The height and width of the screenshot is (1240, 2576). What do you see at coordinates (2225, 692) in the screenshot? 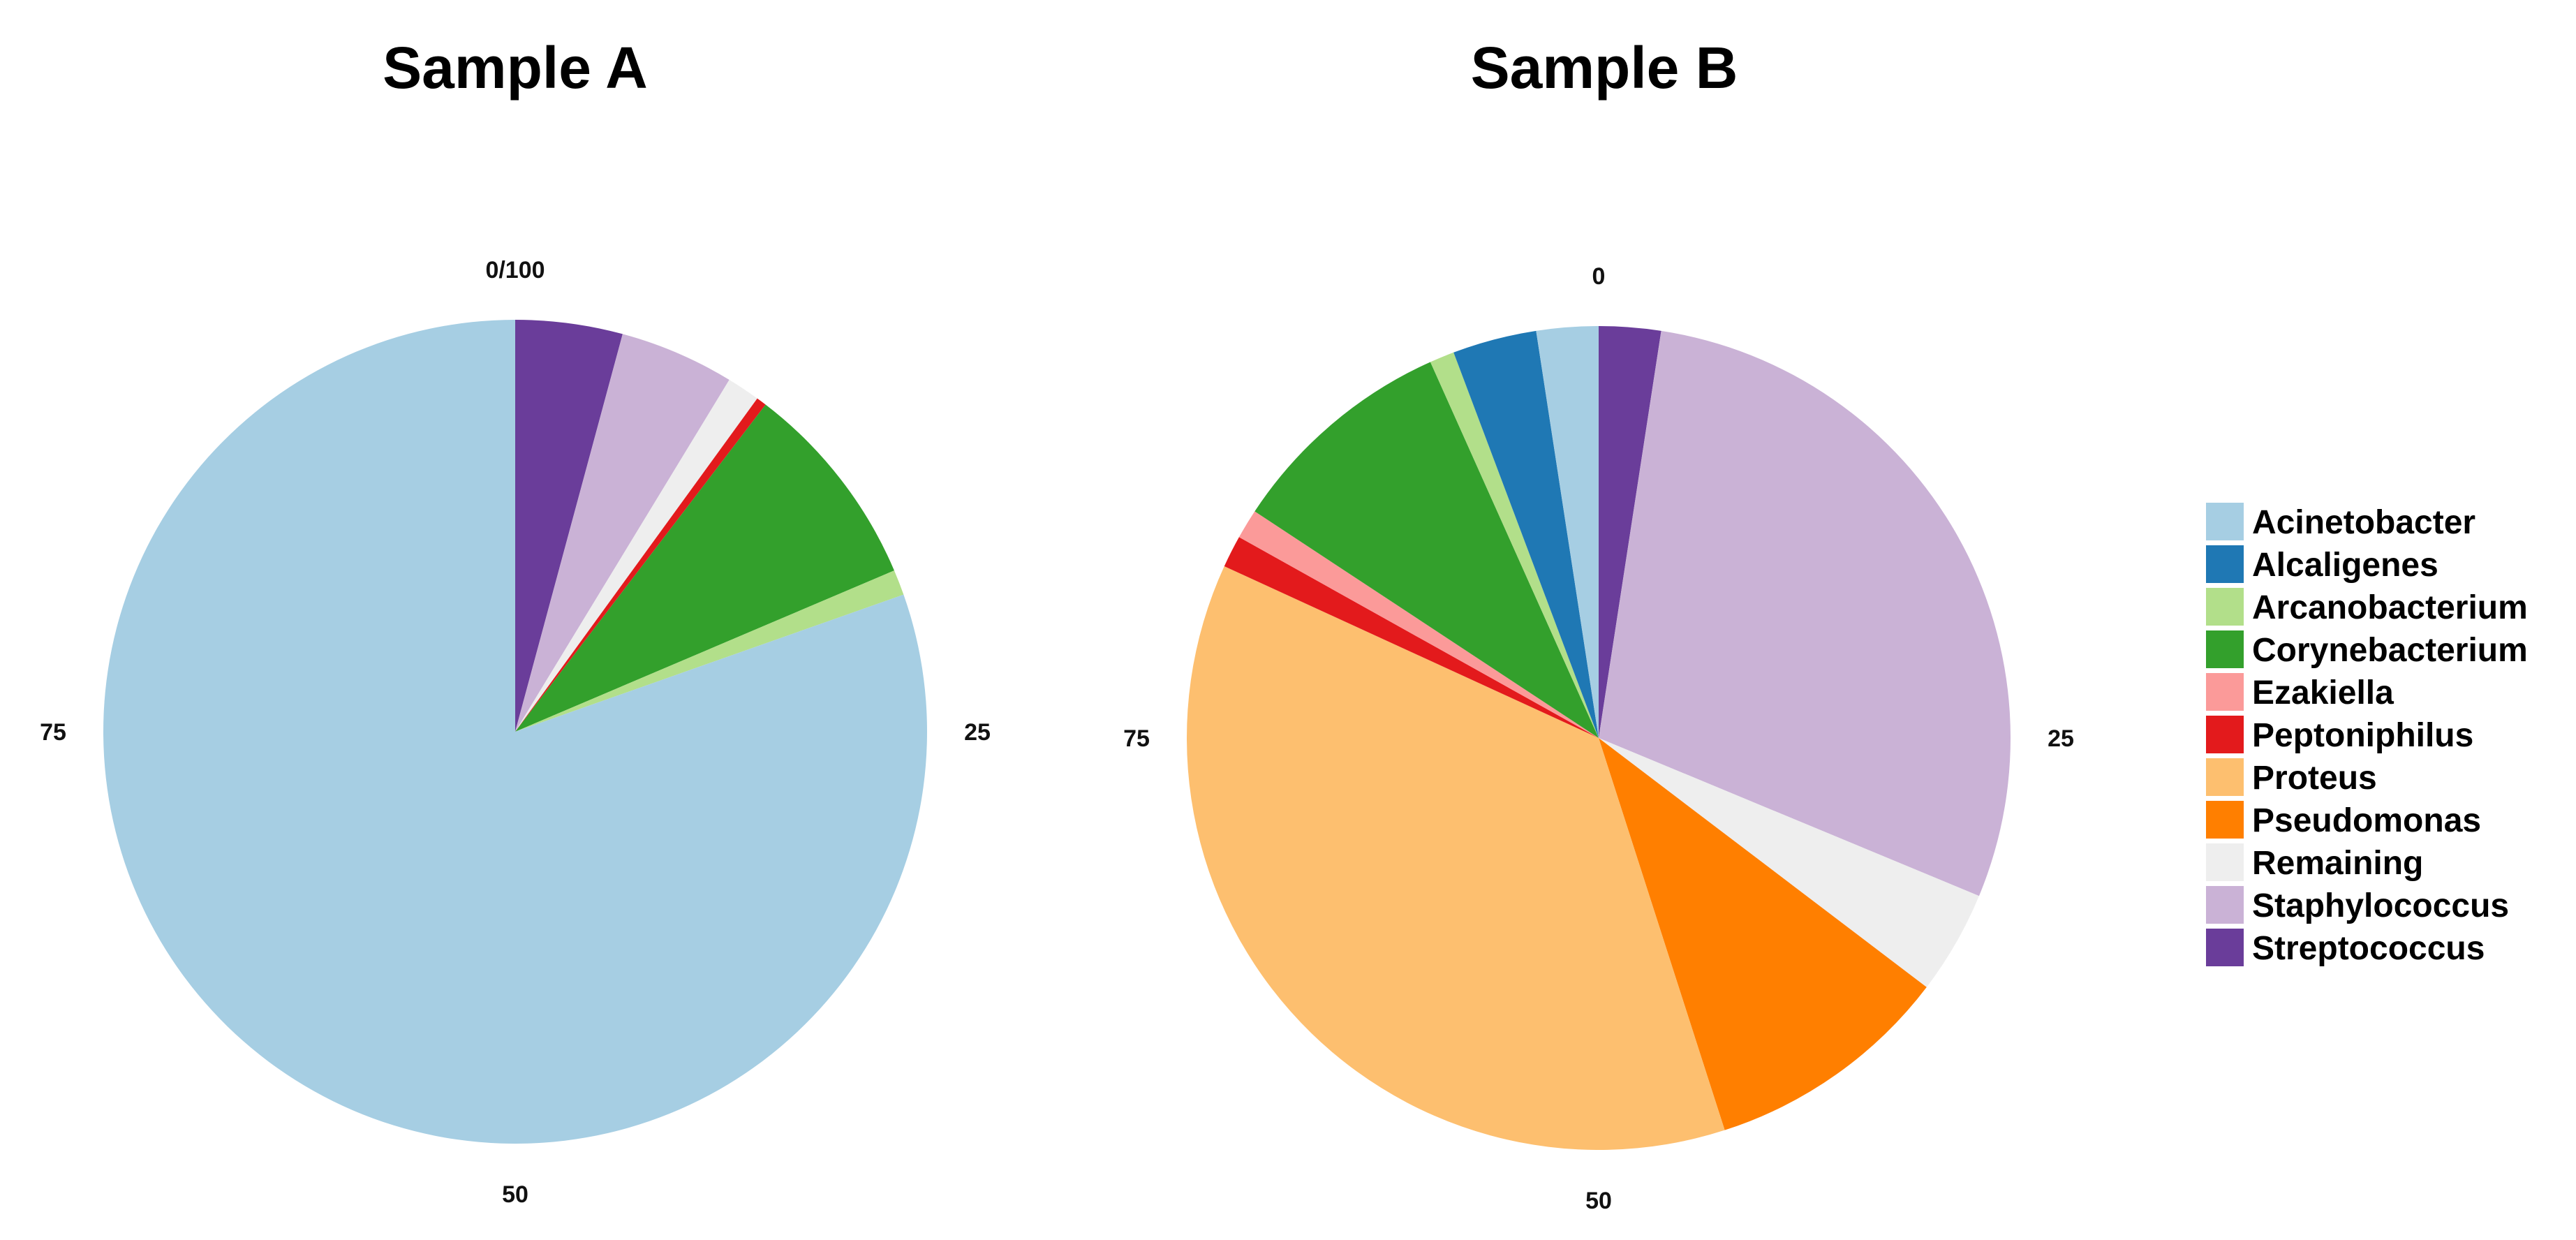
I see `legend-swatch-ezakiella` at bounding box center [2225, 692].